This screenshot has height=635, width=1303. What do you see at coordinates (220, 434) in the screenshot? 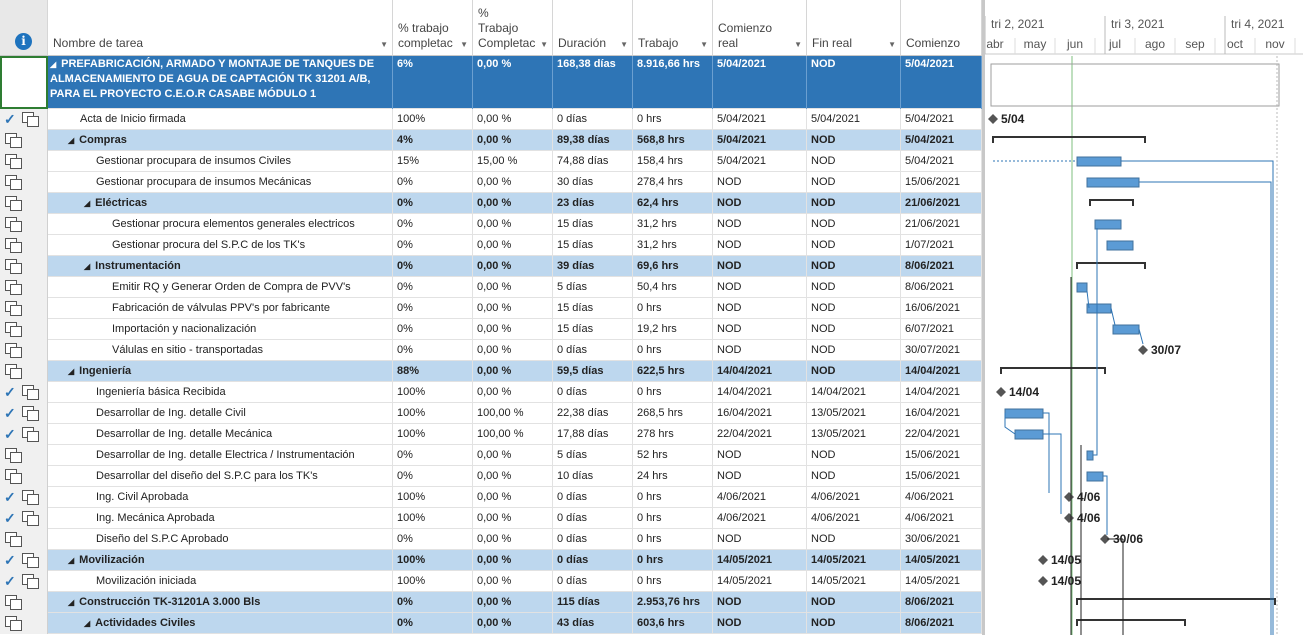
I see `cell-name: Desarrollar de Ing. detalle Mecánica` at bounding box center [220, 434].